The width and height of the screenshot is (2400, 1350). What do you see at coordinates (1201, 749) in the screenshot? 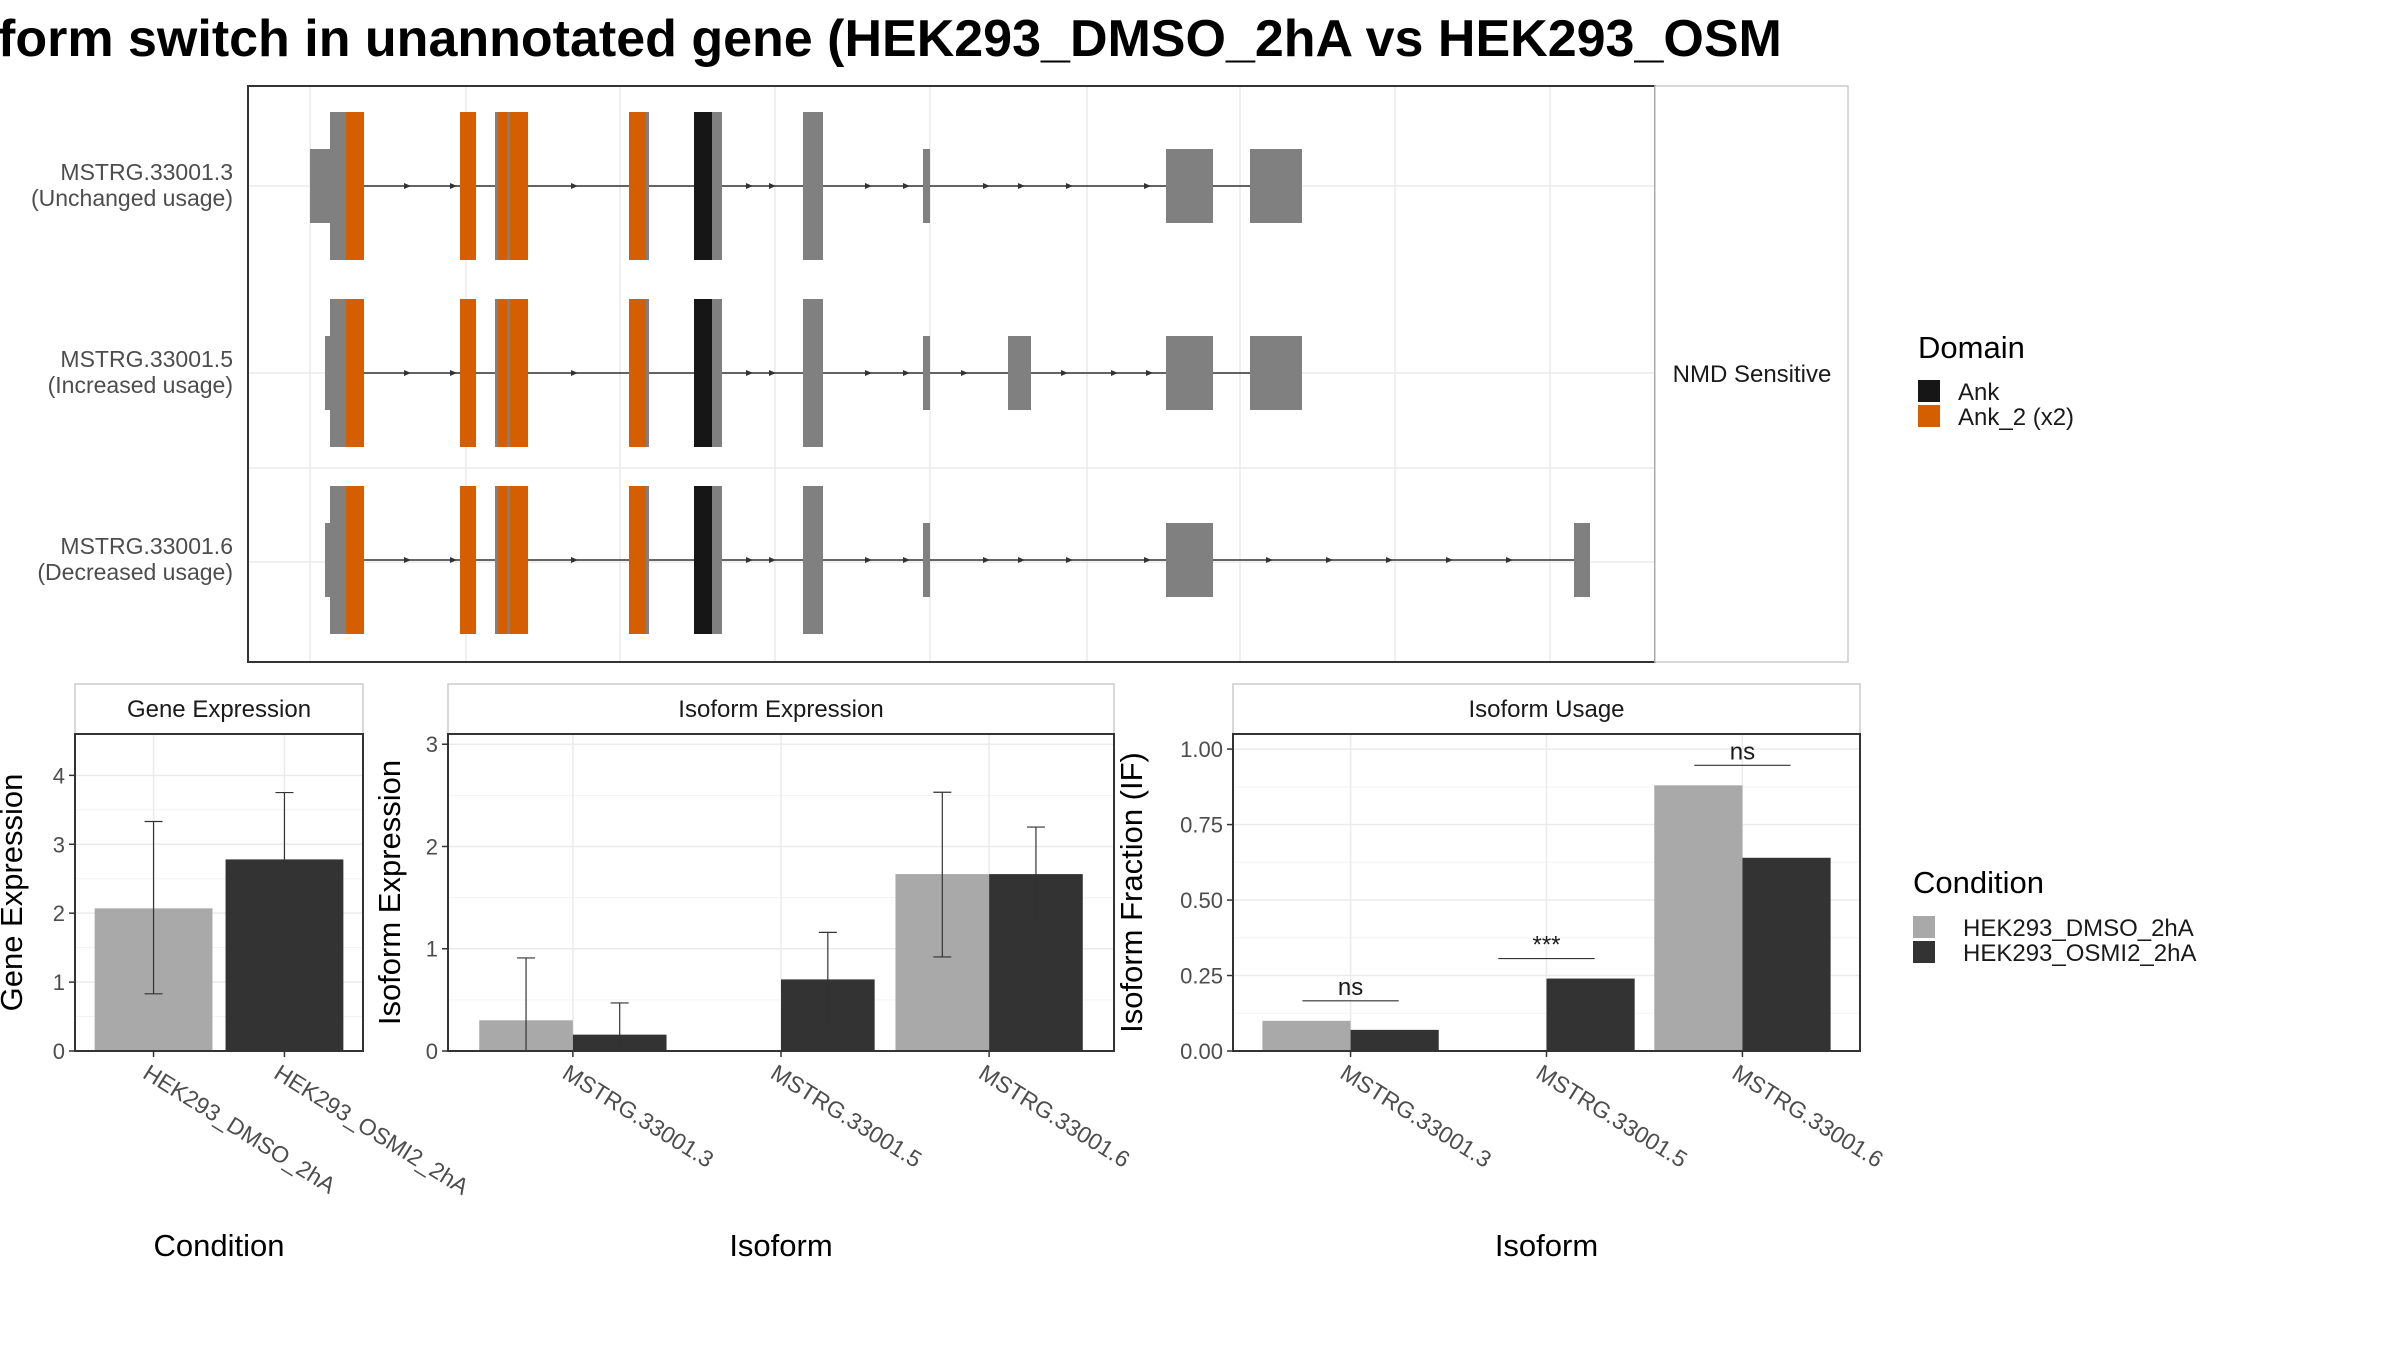
I see `y-tick-label-4: 1.00` at bounding box center [1201, 749].